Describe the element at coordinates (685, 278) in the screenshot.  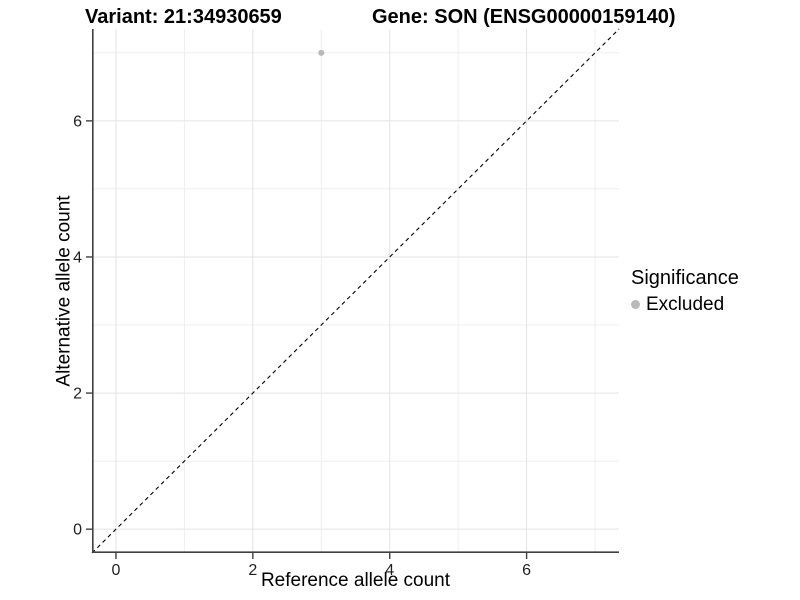
I see `legend-title: Significance` at that location.